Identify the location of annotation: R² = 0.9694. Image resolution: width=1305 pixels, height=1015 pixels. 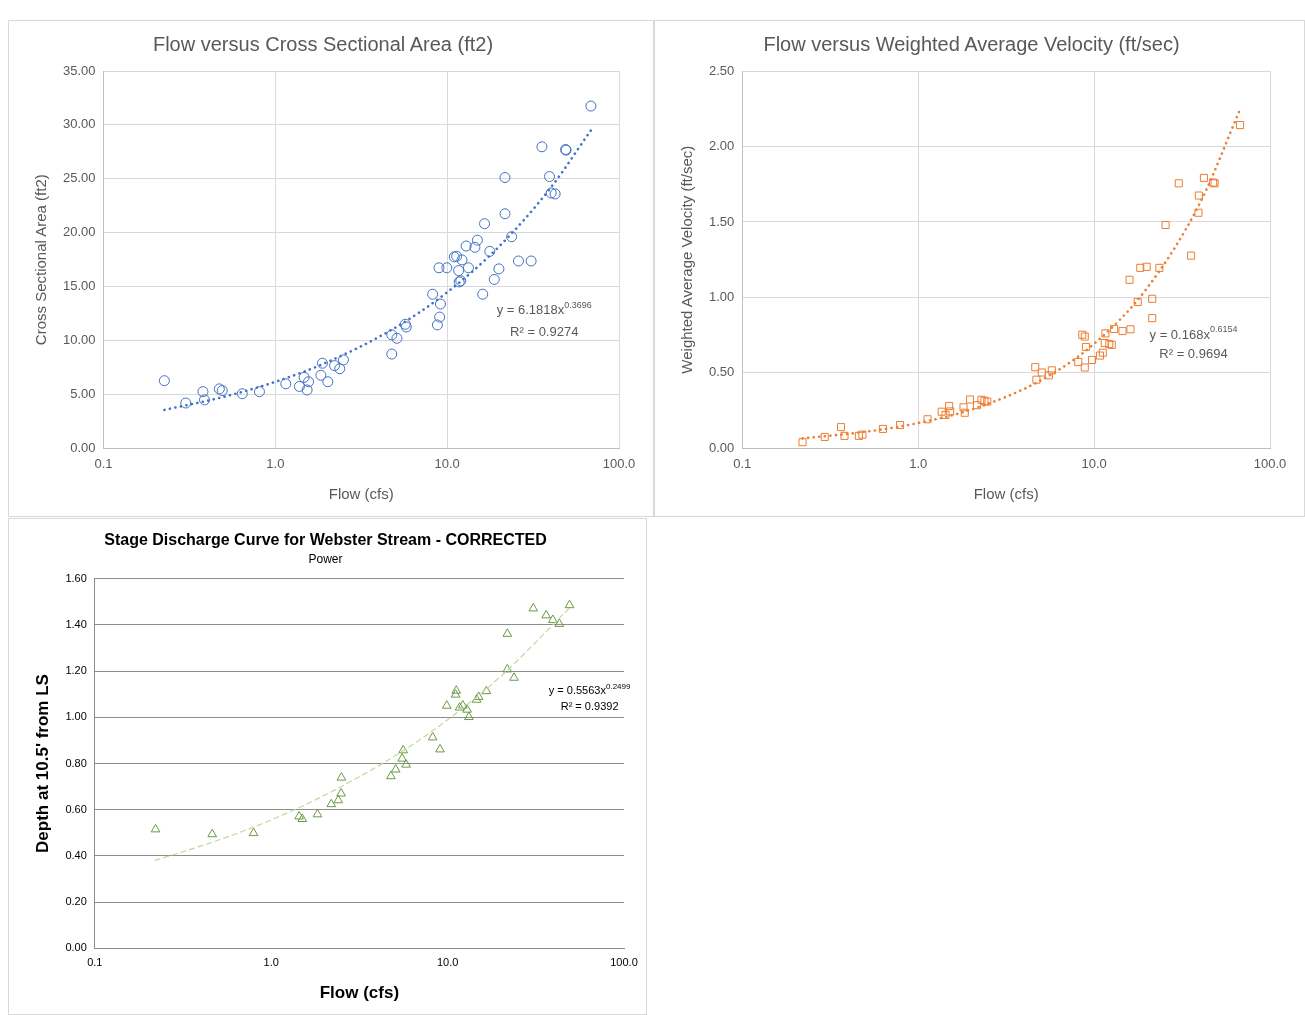
(1193, 353).